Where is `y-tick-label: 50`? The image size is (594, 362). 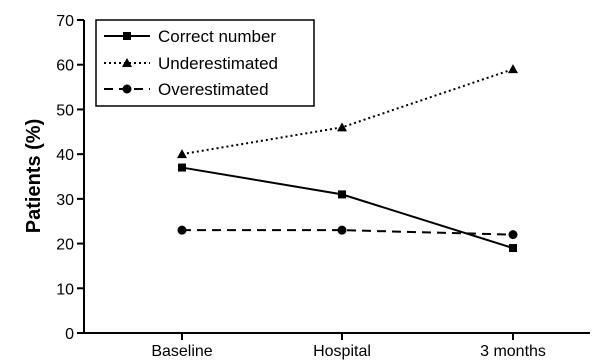
y-tick-label: 50 is located at coordinates (65, 110).